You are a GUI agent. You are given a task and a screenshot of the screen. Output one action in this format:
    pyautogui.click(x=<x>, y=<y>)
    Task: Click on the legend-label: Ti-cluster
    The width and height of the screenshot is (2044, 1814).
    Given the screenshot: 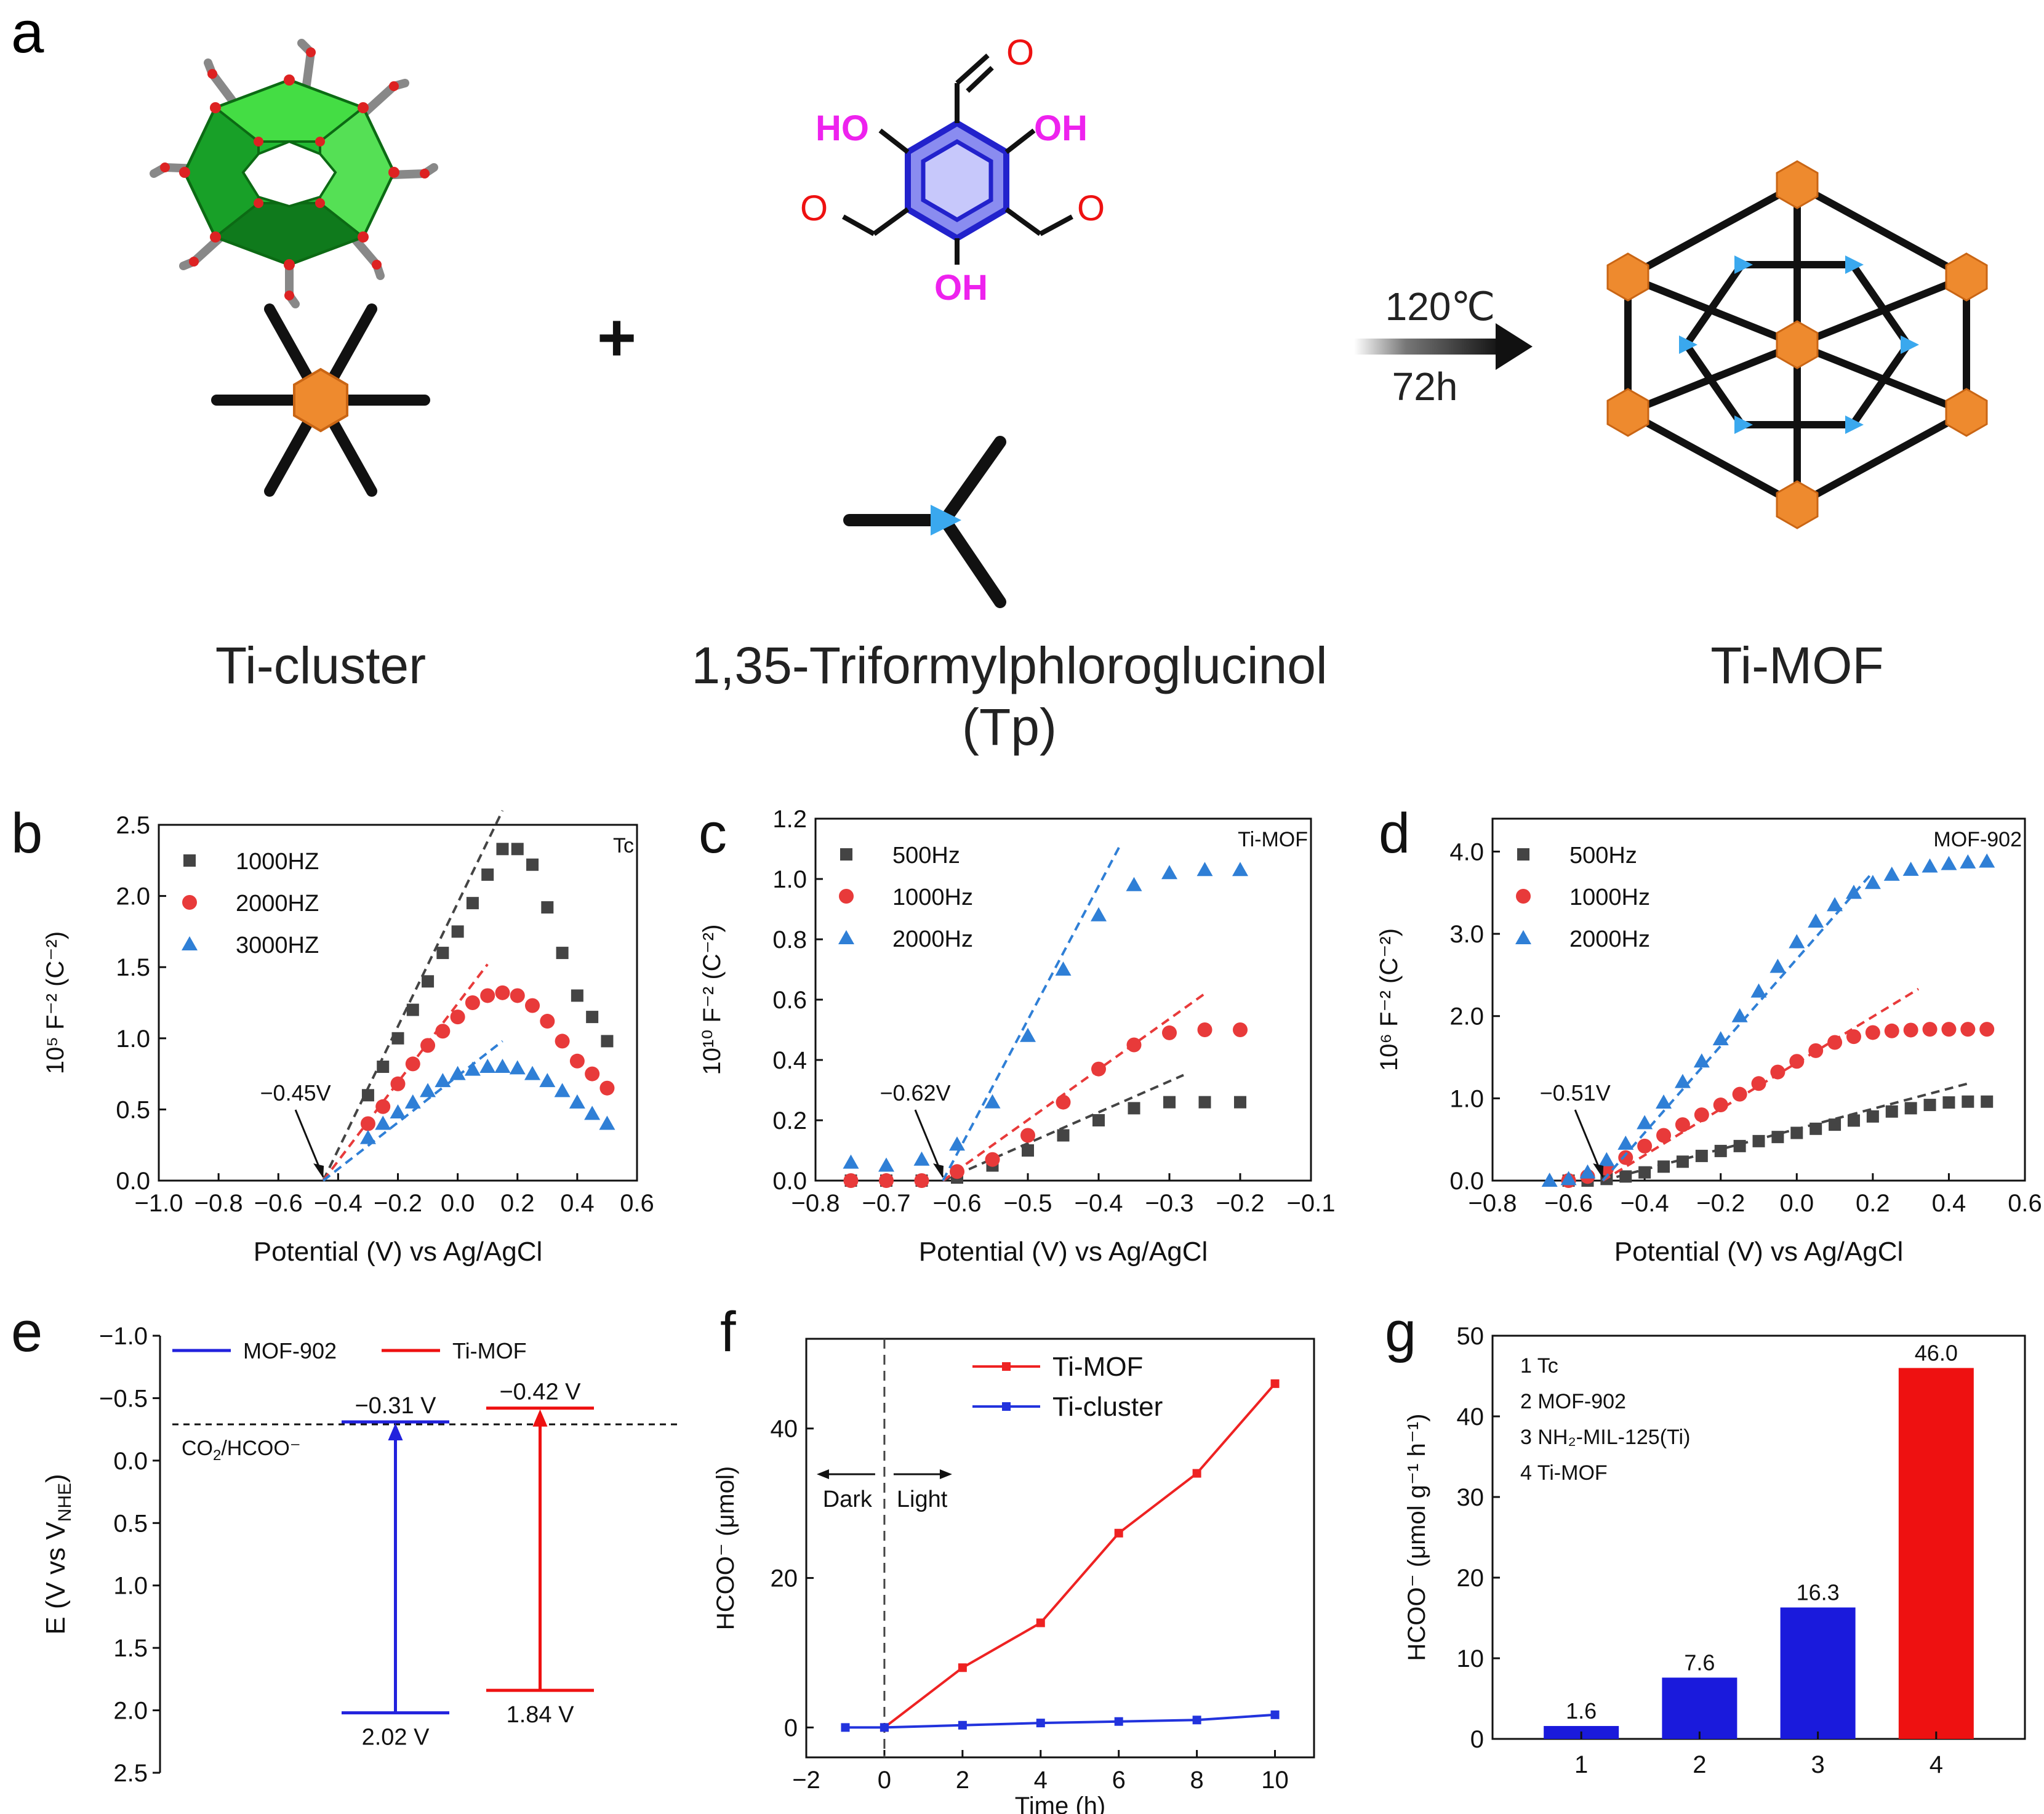 What is the action you would take?
    pyautogui.click(x=1107, y=1407)
    